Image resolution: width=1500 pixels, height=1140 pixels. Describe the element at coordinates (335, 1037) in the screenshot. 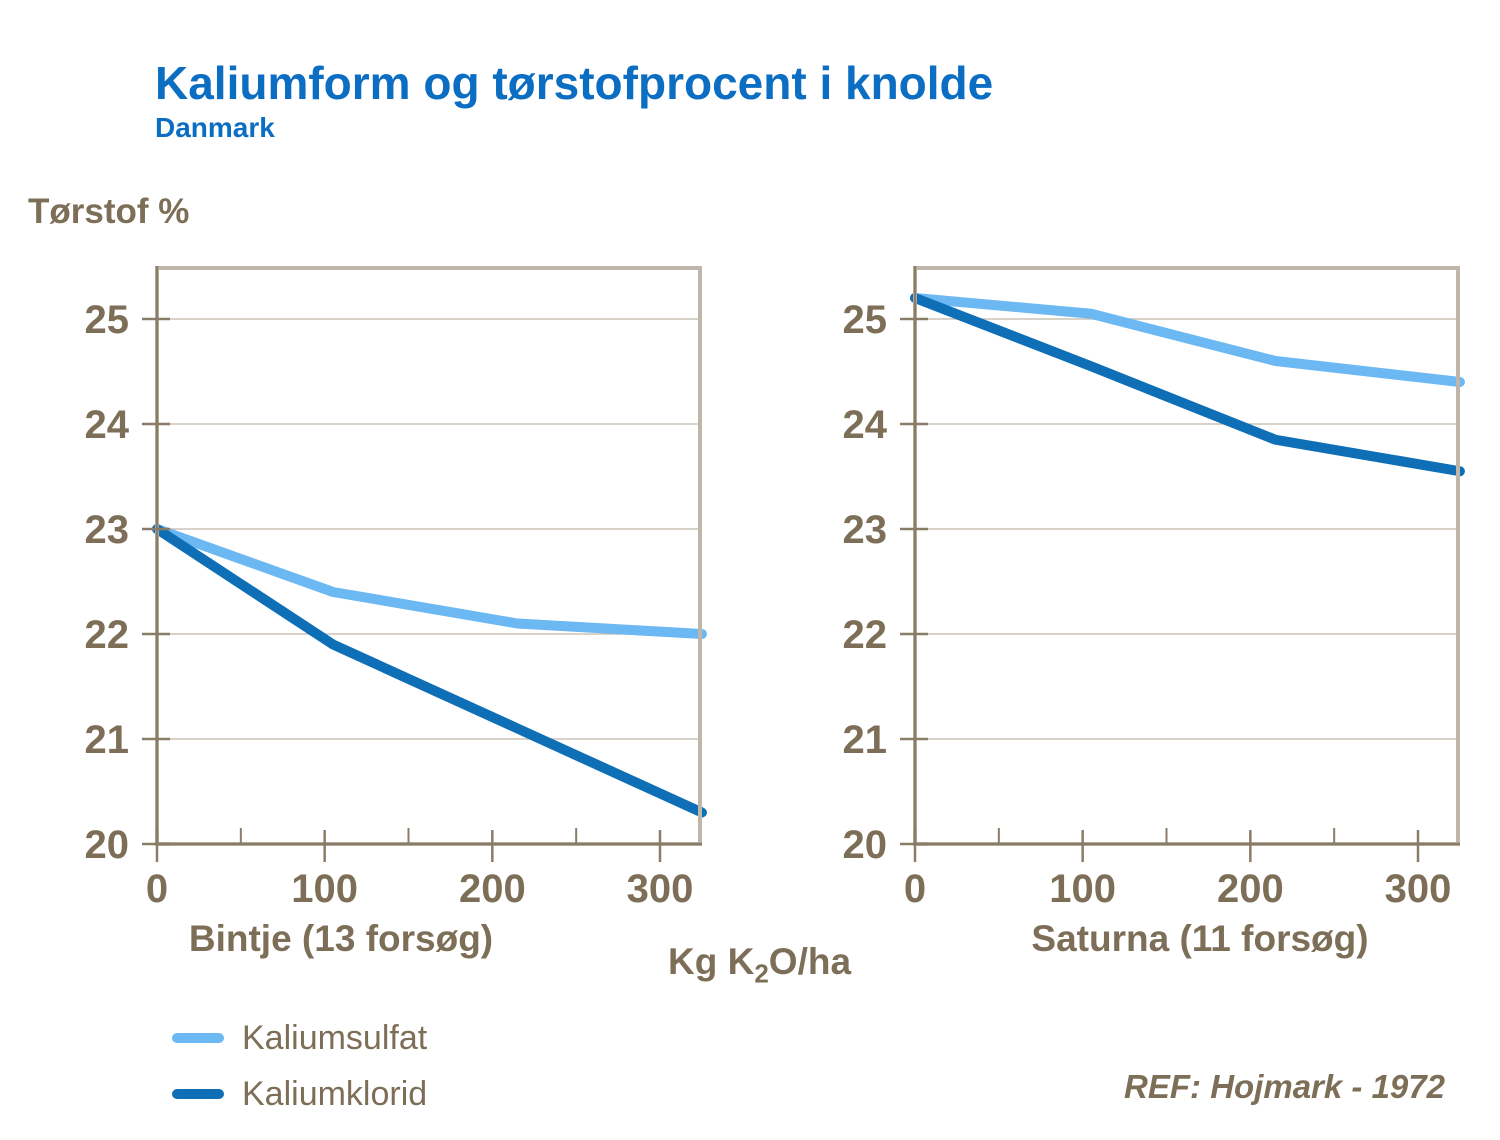

I see `legend-label-kaliumsulfat: Kaliumsulfat` at that location.